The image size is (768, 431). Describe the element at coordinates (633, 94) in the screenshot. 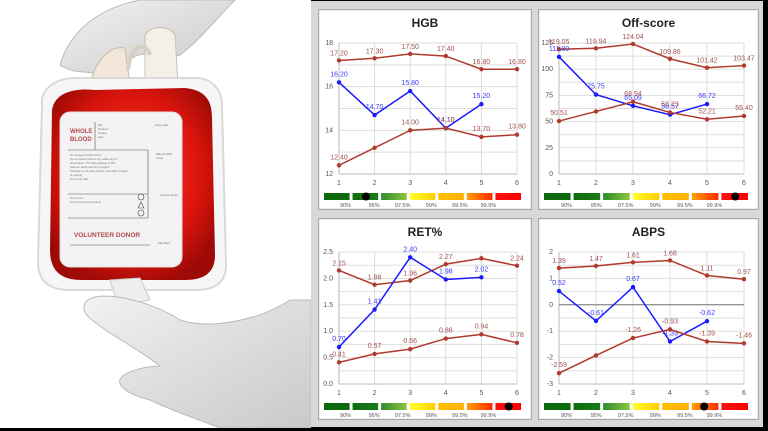

I see `data-label: 68.94` at that location.